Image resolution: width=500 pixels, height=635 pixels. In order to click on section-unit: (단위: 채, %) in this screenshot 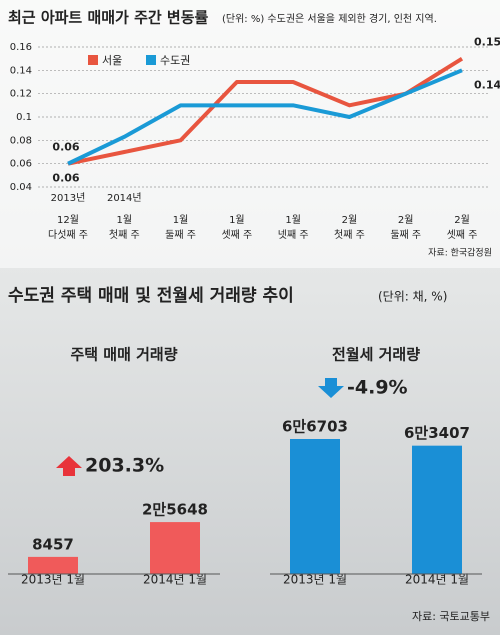, I will do `click(412, 297)`.